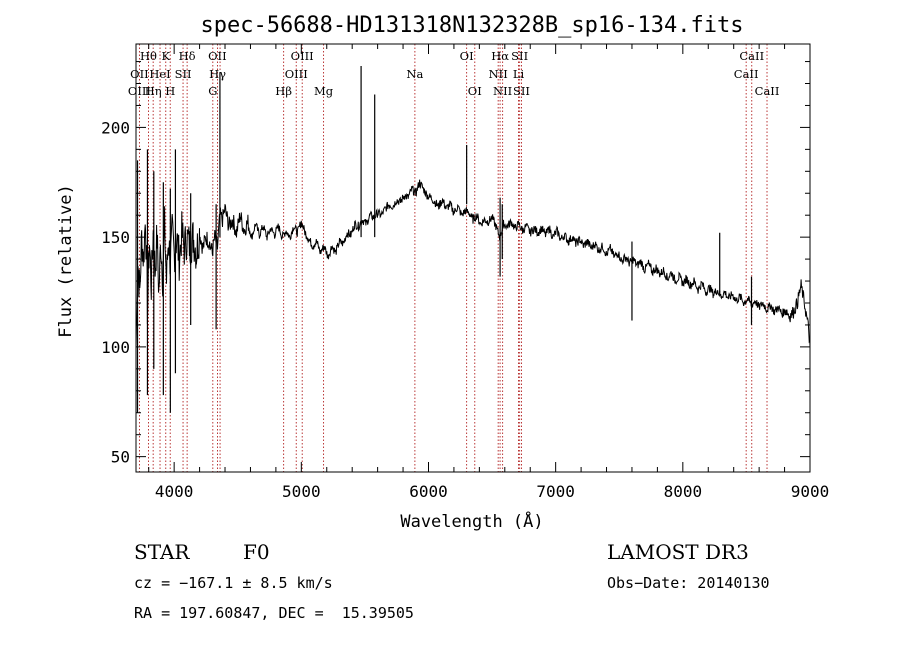  I want to click on subclass: F0, so click(256, 552).